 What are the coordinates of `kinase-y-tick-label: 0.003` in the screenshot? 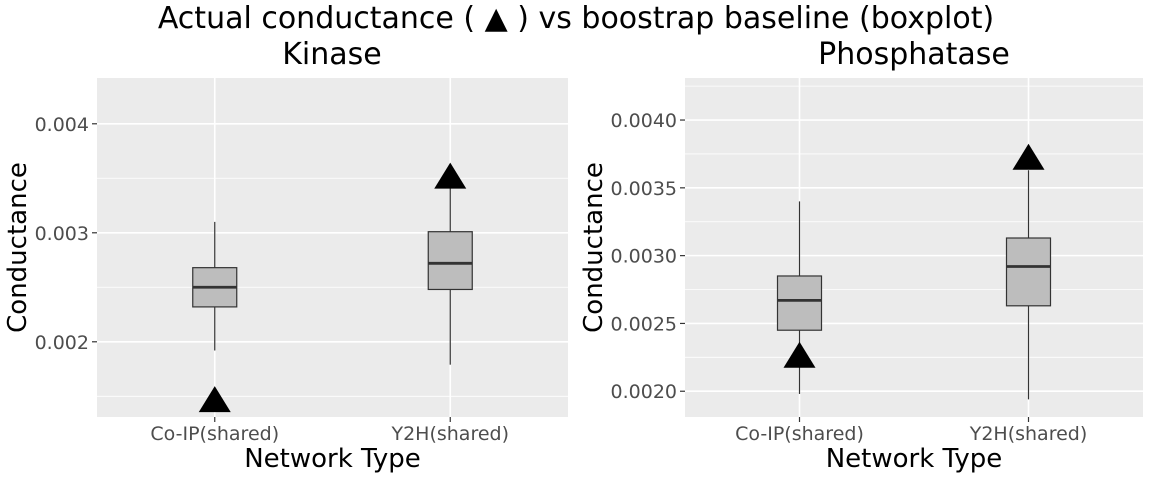 It's located at (62, 234).